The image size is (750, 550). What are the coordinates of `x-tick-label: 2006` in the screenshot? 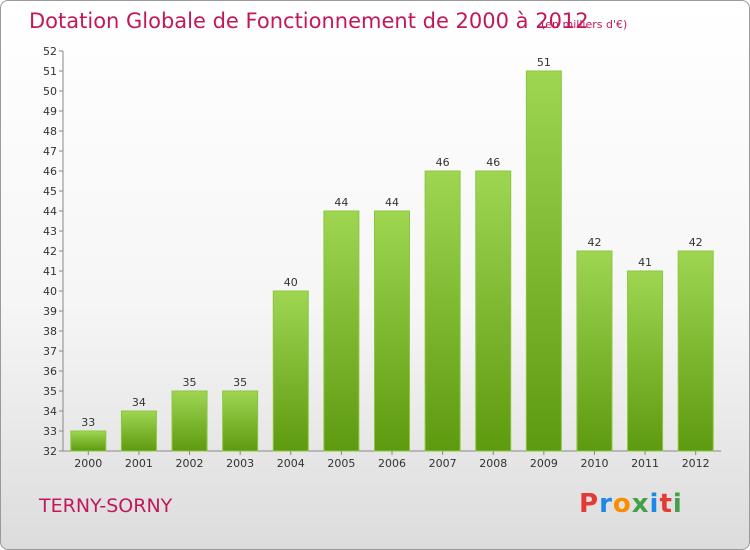 It's located at (392, 463).